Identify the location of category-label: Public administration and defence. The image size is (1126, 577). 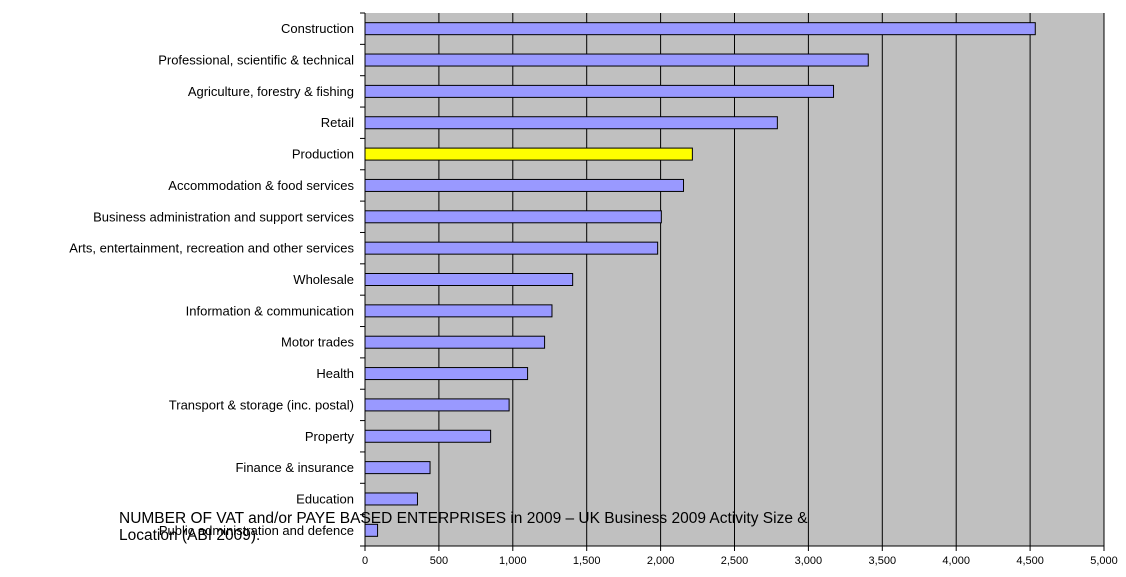
(256, 530).